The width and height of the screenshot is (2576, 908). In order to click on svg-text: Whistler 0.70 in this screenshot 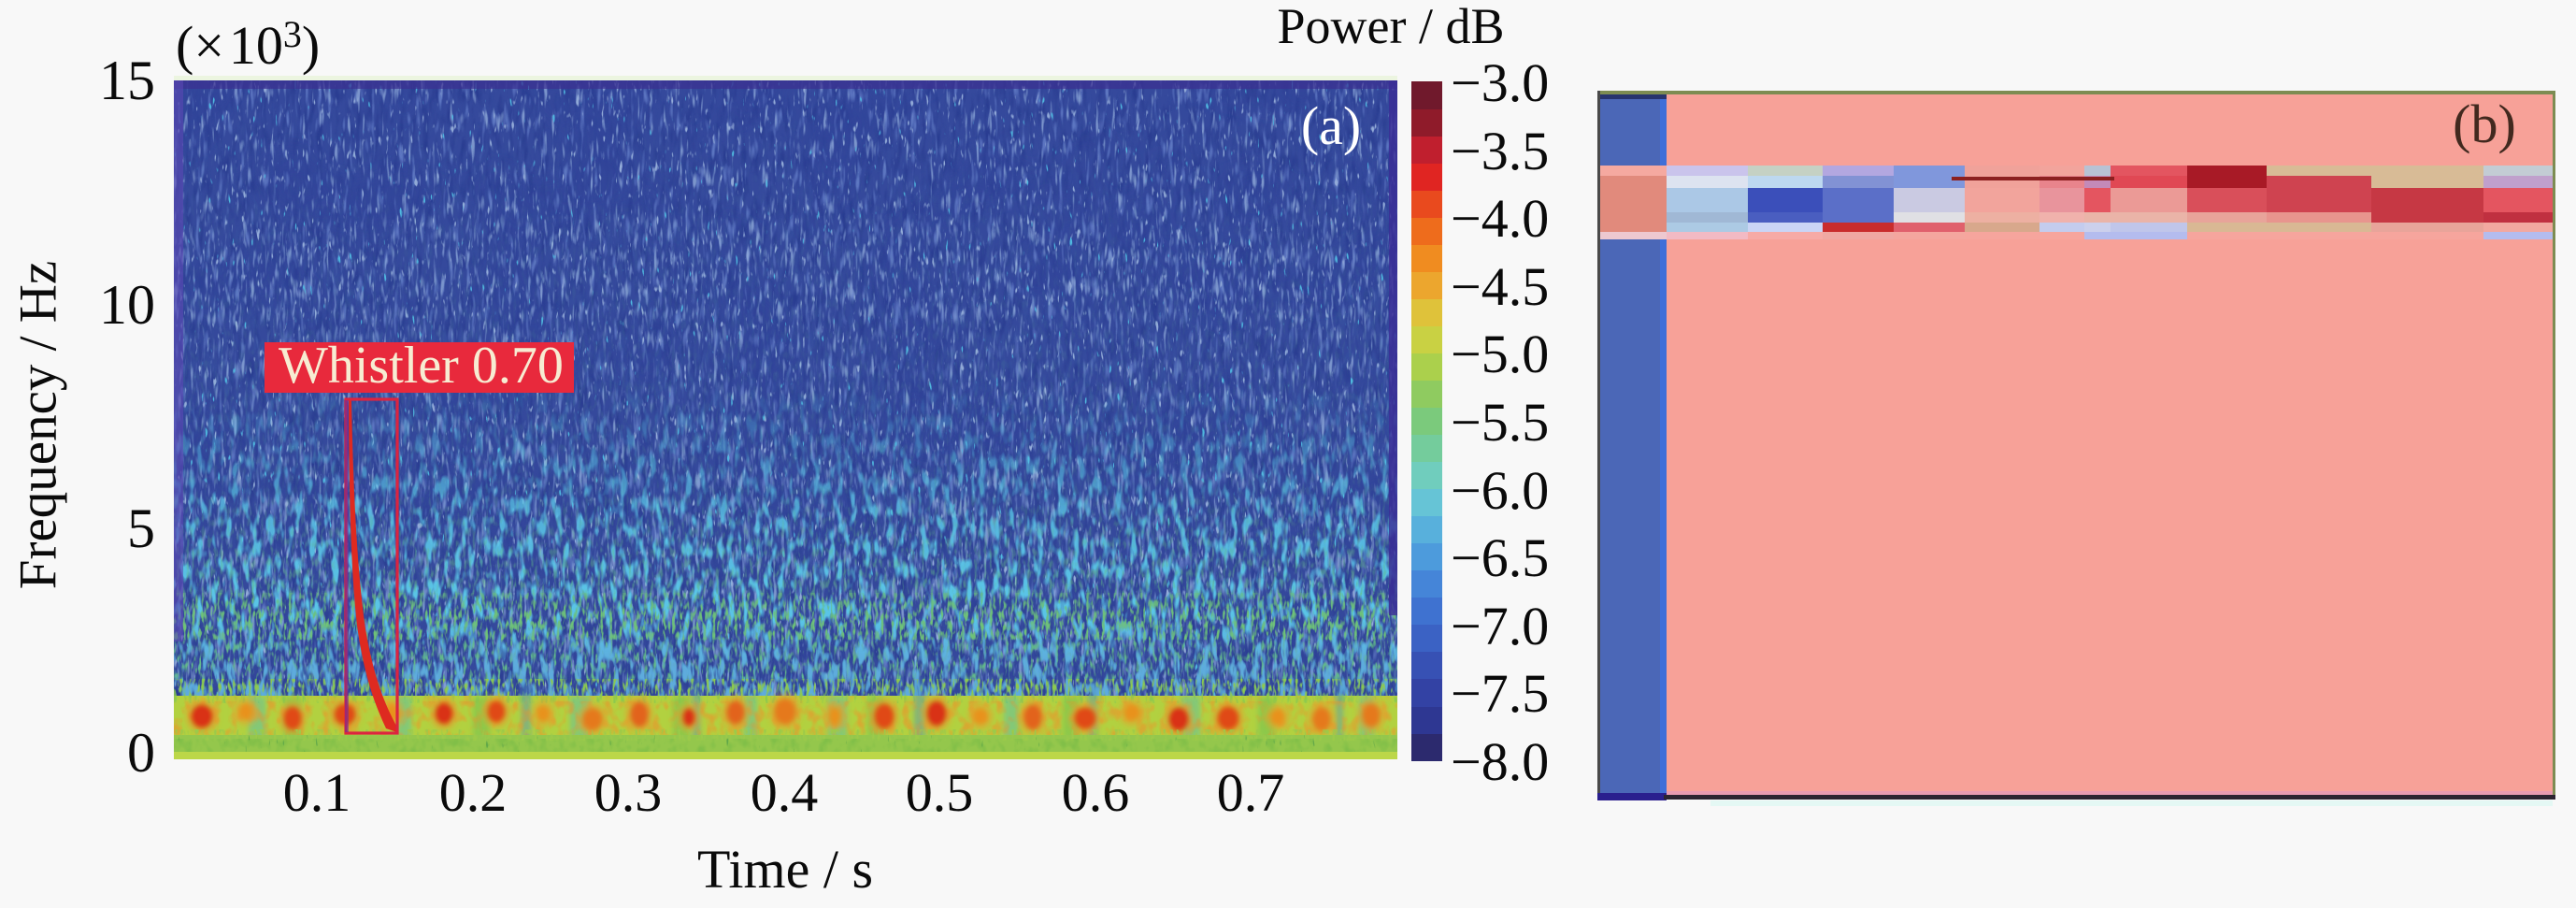, I will do `click(421, 366)`.